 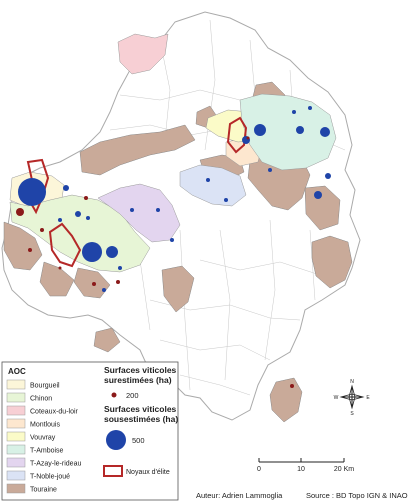 I want to click on legend-label: T-Azay-le-rideau, so click(x=55, y=464).